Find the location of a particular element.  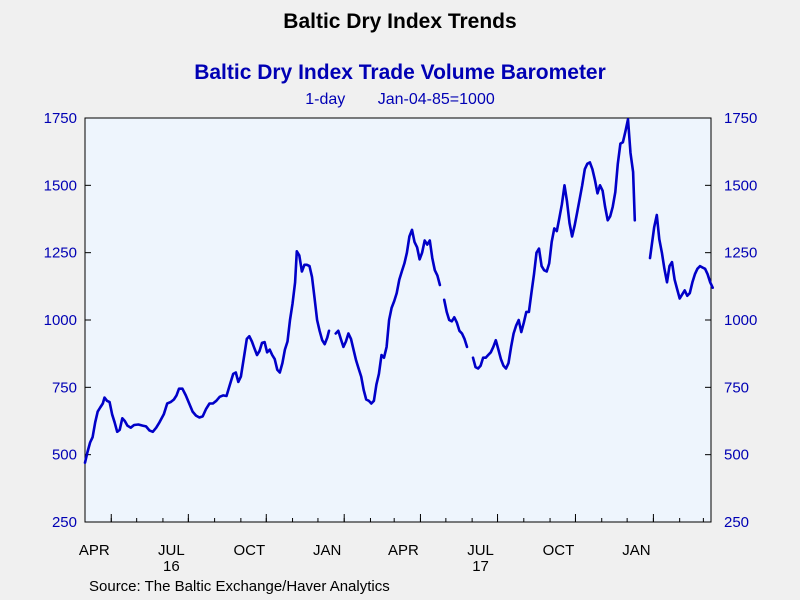

y-tick-label-right: 250 is located at coordinates (736, 522).